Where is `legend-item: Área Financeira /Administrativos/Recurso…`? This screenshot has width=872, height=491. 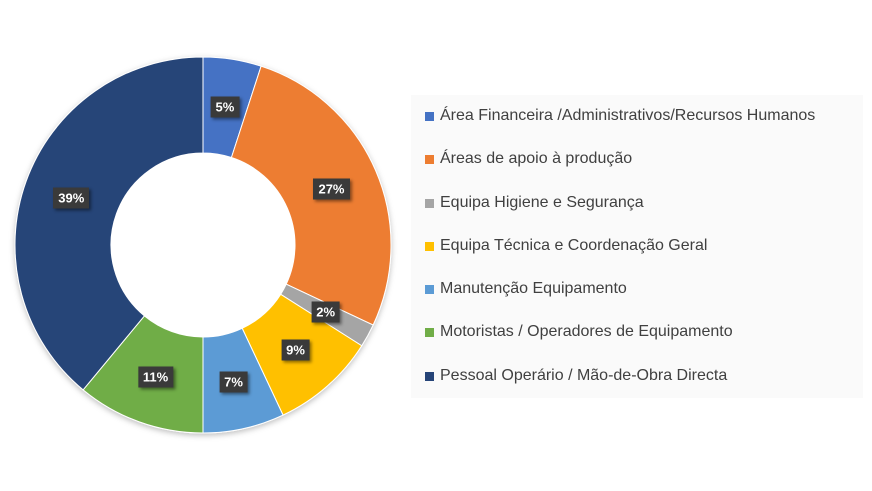
legend-item: Área Financeira /Administrativos/Recurso… is located at coordinates (620, 116).